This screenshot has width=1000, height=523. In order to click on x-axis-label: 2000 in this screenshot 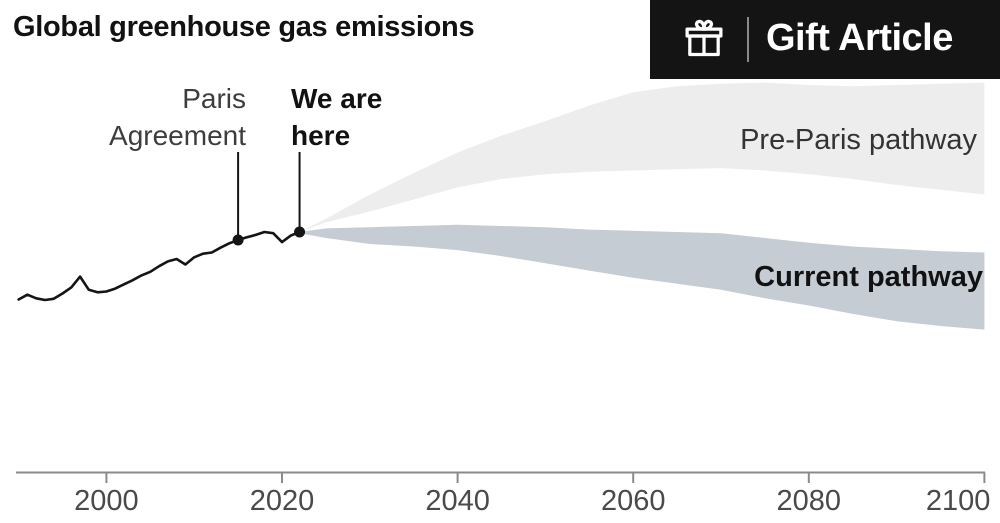, I will do `click(106, 501)`.